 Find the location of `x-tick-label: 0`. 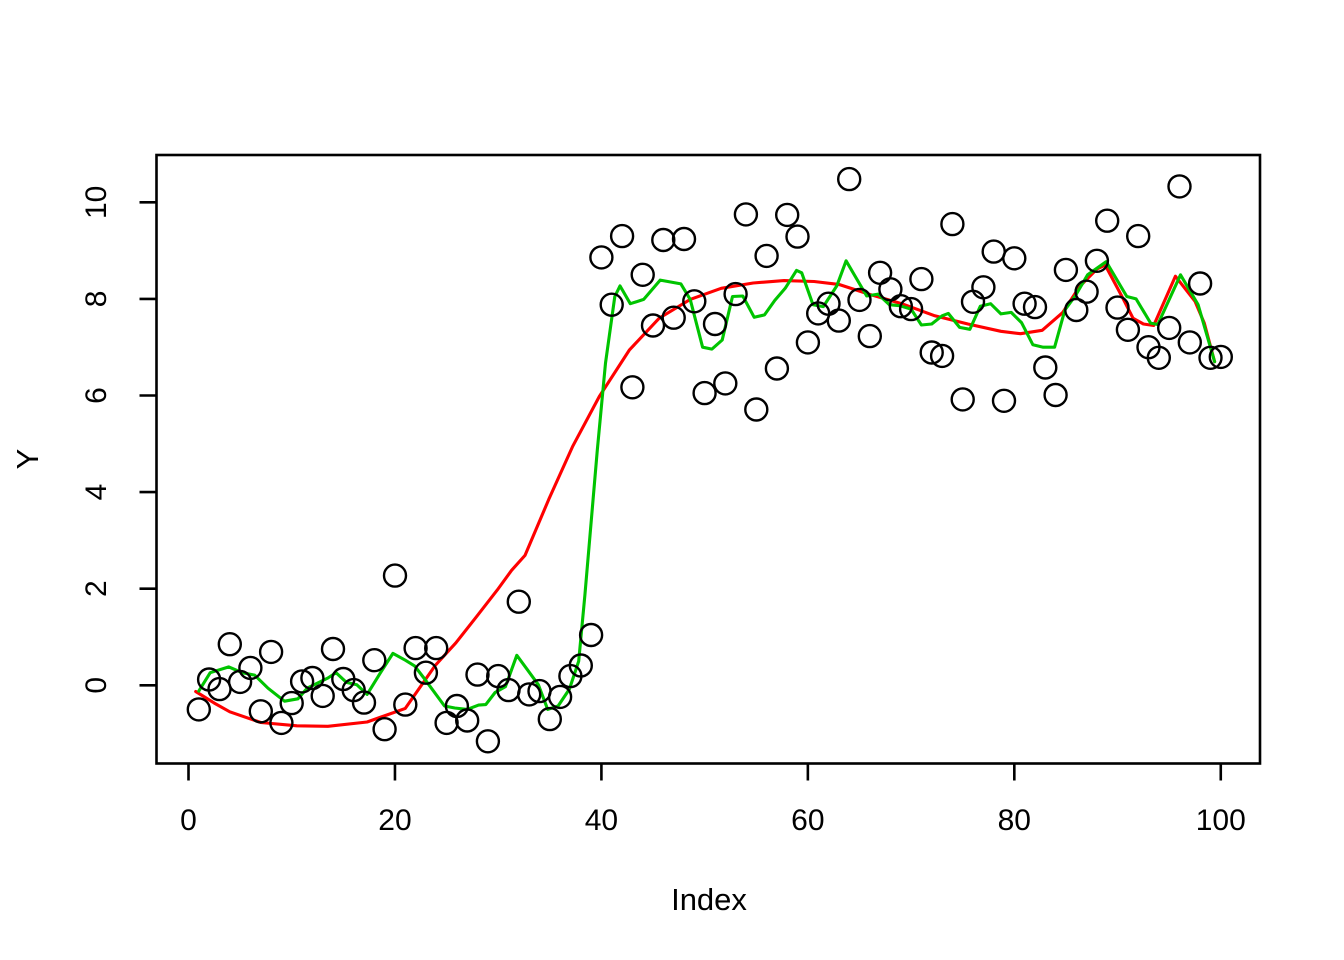

x-tick-label: 0 is located at coordinates (188, 820).